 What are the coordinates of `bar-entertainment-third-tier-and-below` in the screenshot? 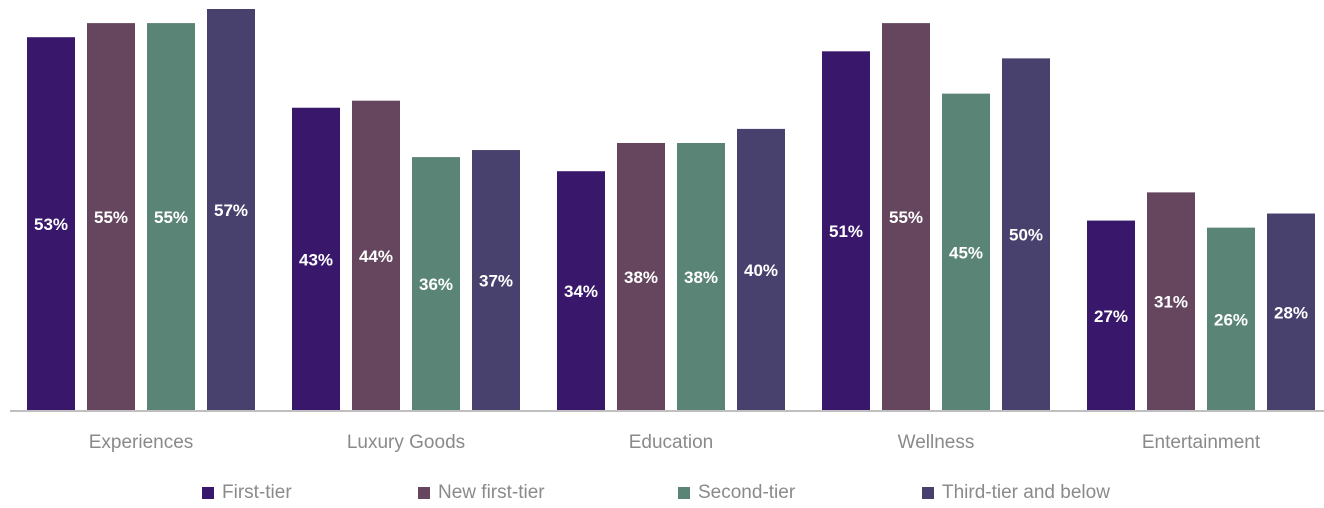 It's located at (1291, 312).